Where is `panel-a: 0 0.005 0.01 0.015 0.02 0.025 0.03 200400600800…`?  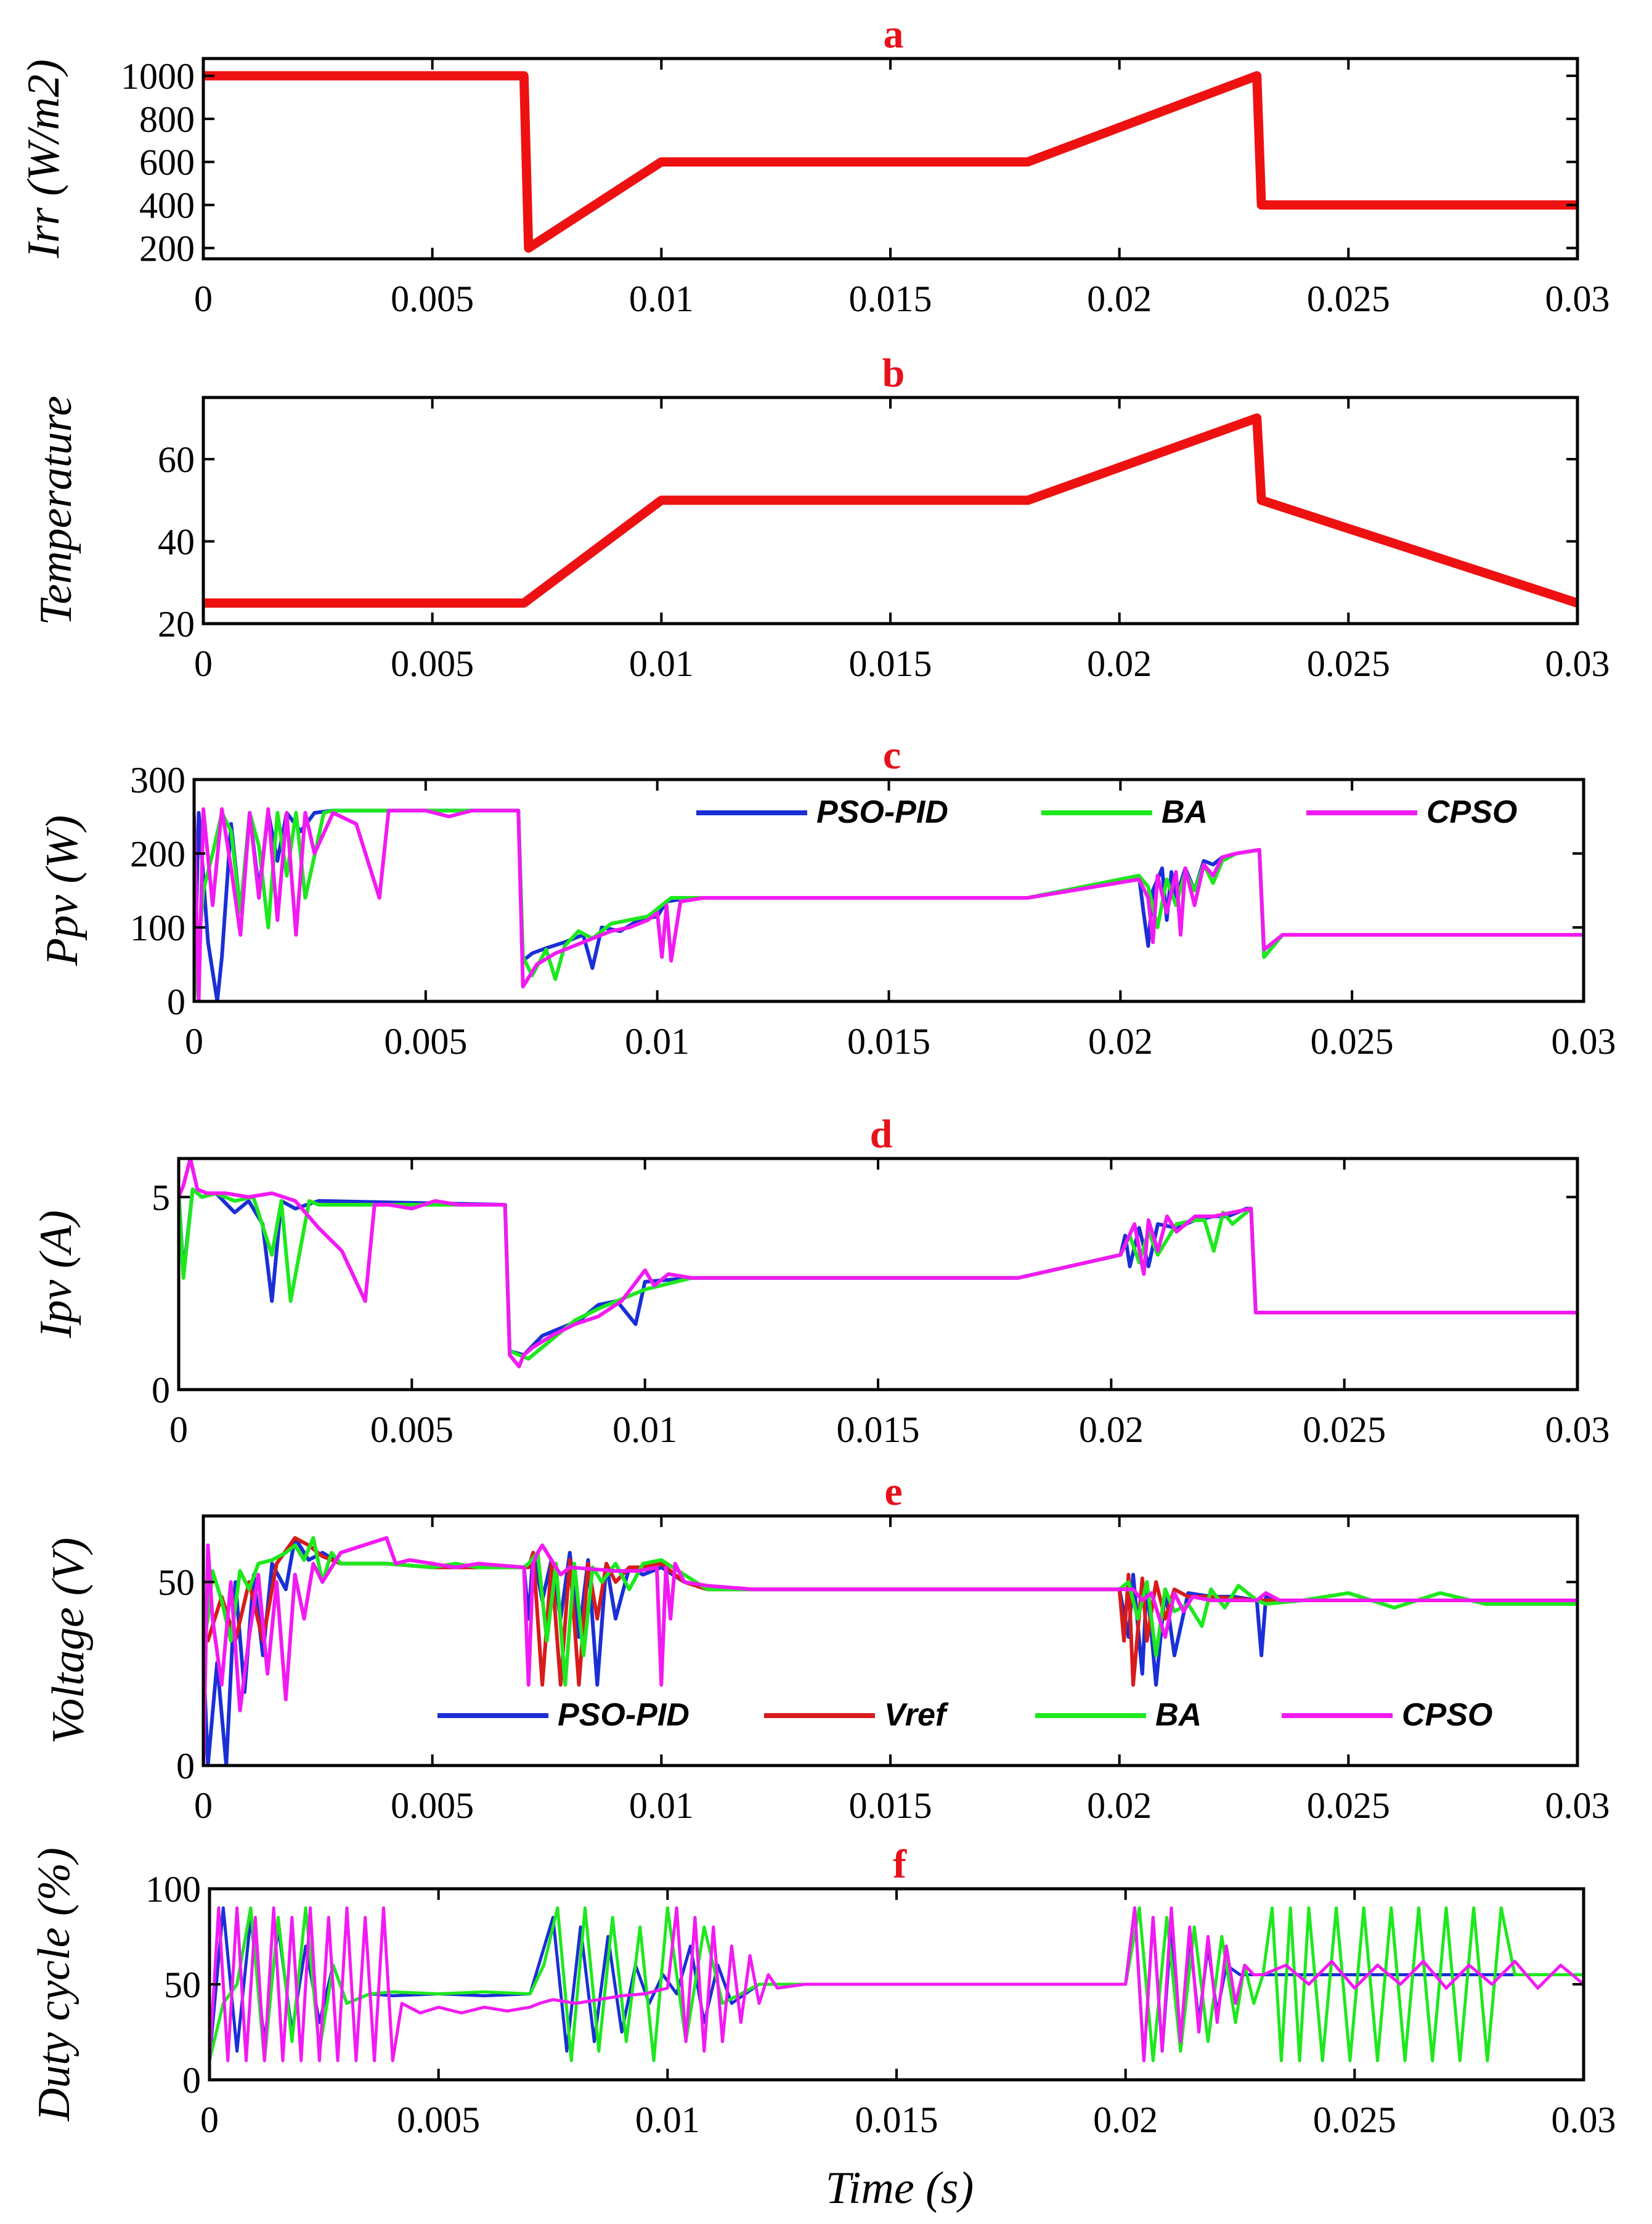 panel-a: 0 0.005 0.01 0.015 0.02 0.025 0.03 200400600800… is located at coordinates (814, 165).